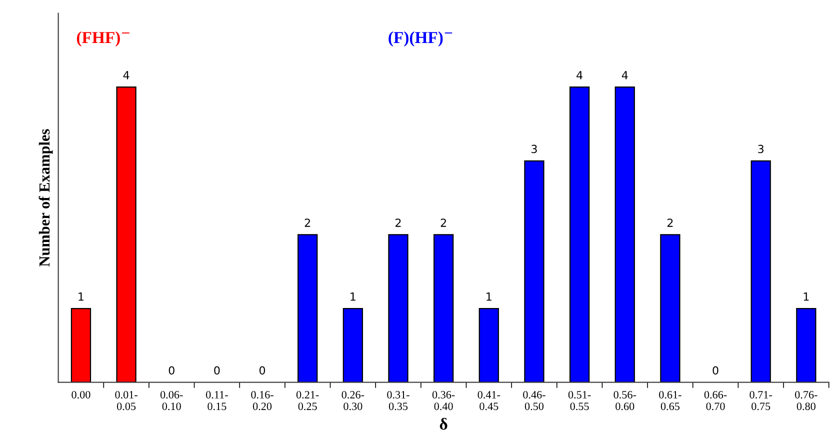 Image resolution: width=833 pixels, height=442 pixels. What do you see at coordinates (103, 39) in the screenshot?
I see `annotation: (FHF)$^{−}$` at bounding box center [103, 39].